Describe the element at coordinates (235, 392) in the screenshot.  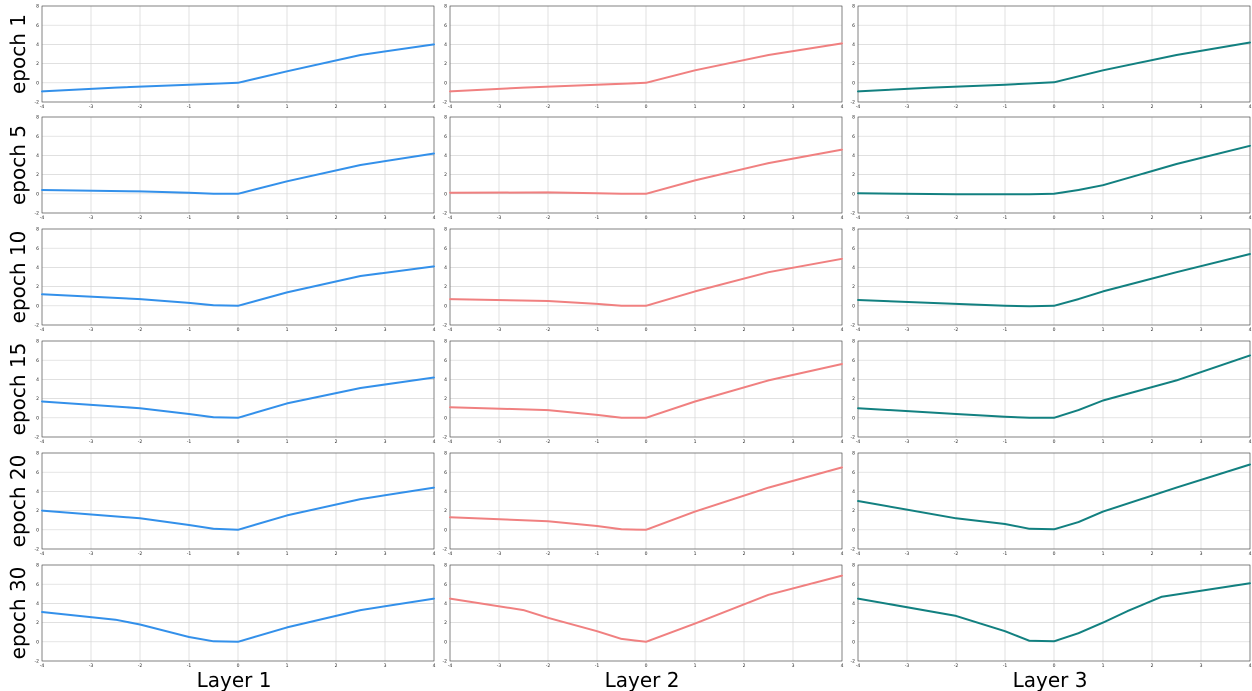
I see `panel-r3-c0: -4 -3 -2 -1 0 1 2 3 4 -2 0 2 4 6 8` at that location.